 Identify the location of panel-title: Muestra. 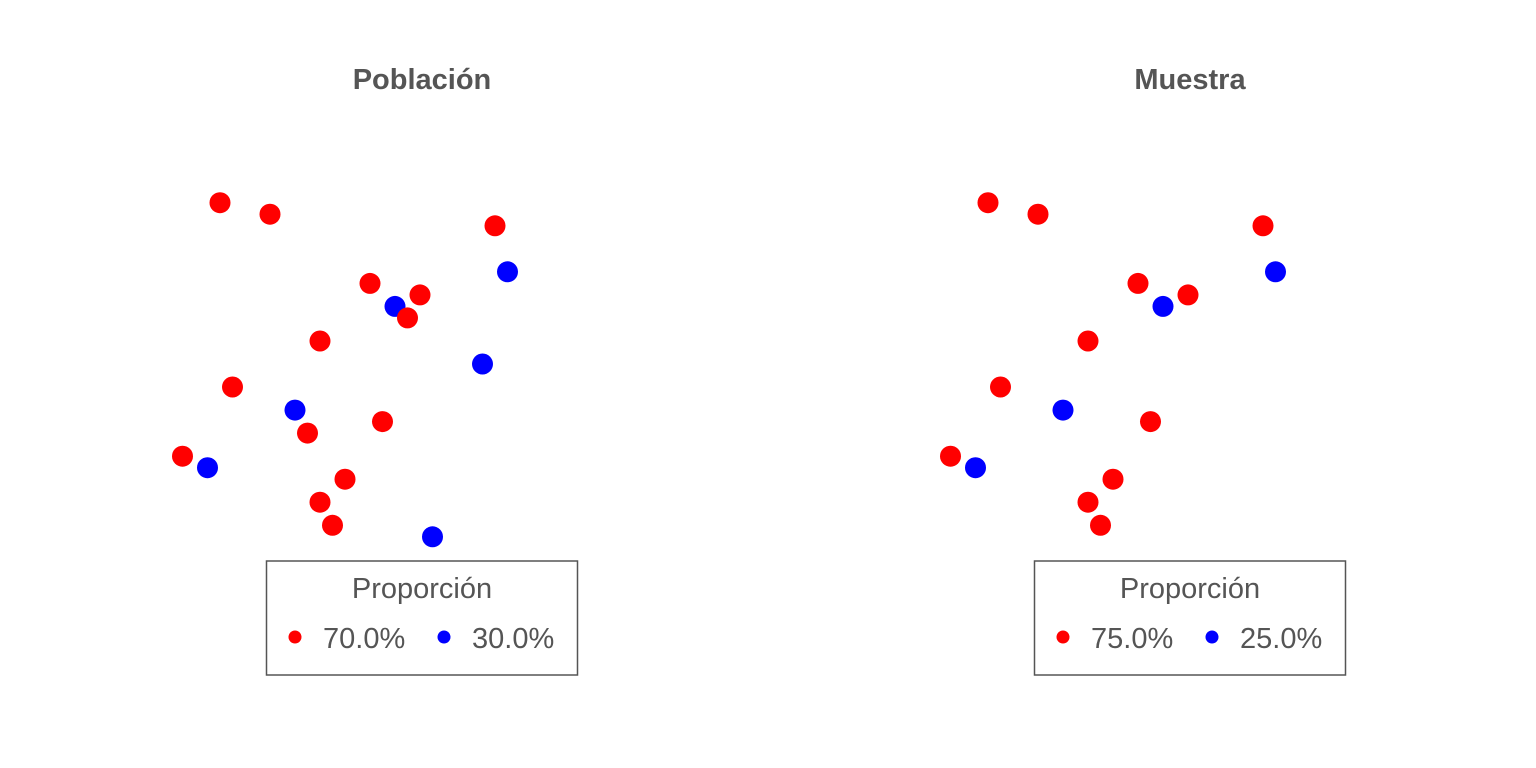
(1190, 80).